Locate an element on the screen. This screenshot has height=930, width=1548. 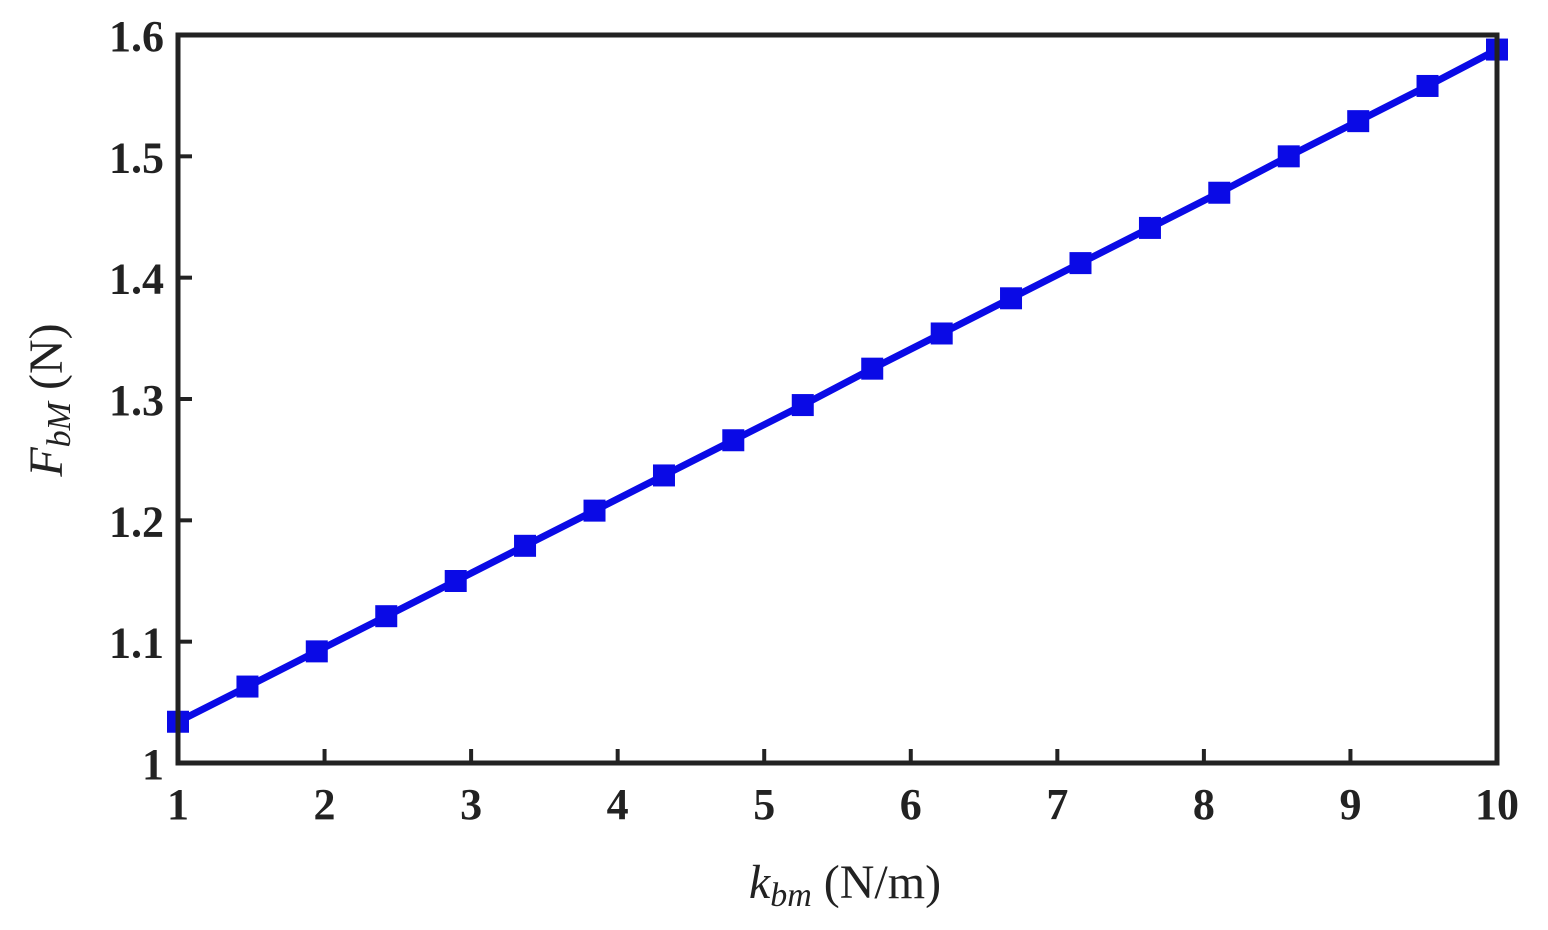
y-tick-label: 1.5 is located at coordinates (136, 157).